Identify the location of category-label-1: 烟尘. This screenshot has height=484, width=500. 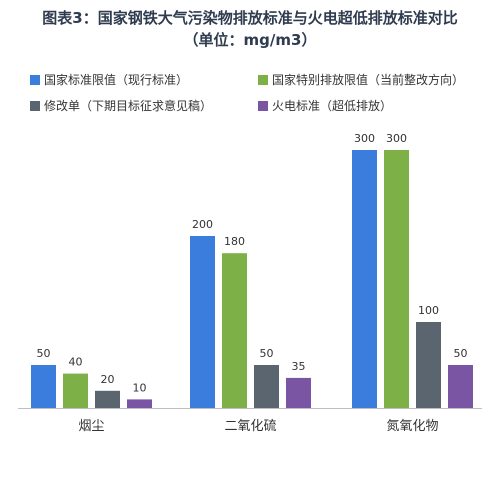
(91, 426).